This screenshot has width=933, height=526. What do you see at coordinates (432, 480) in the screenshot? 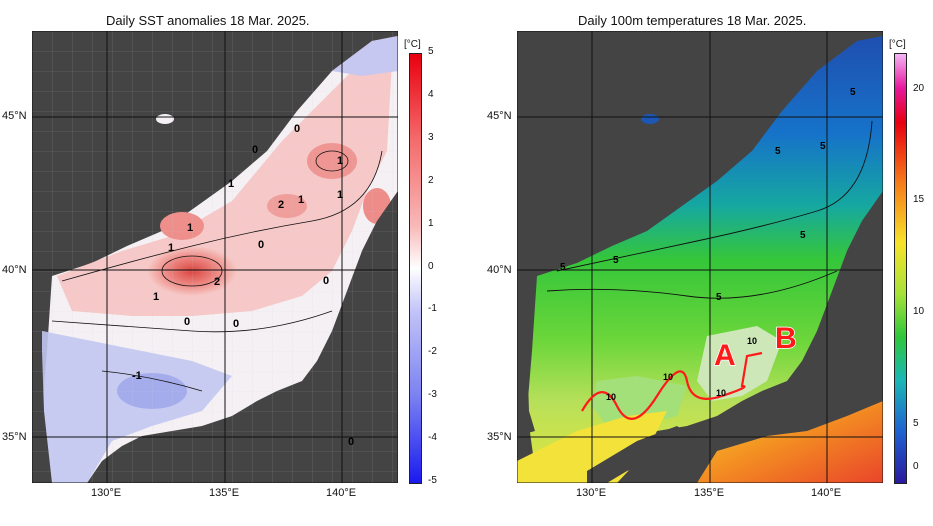
I see `left-colorbar-tick: -5` at bounding box center [432, 480].